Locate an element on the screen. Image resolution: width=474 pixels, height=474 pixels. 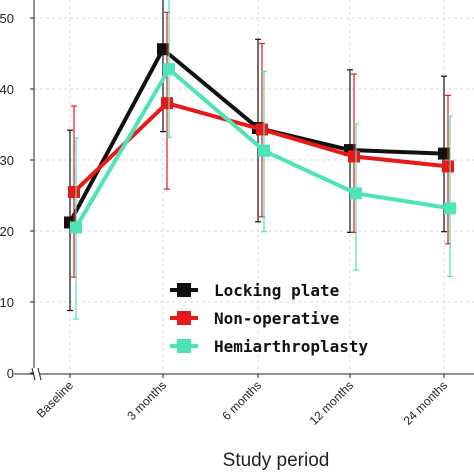
legend-item: Non-operative is located at coordinates (254, 318).